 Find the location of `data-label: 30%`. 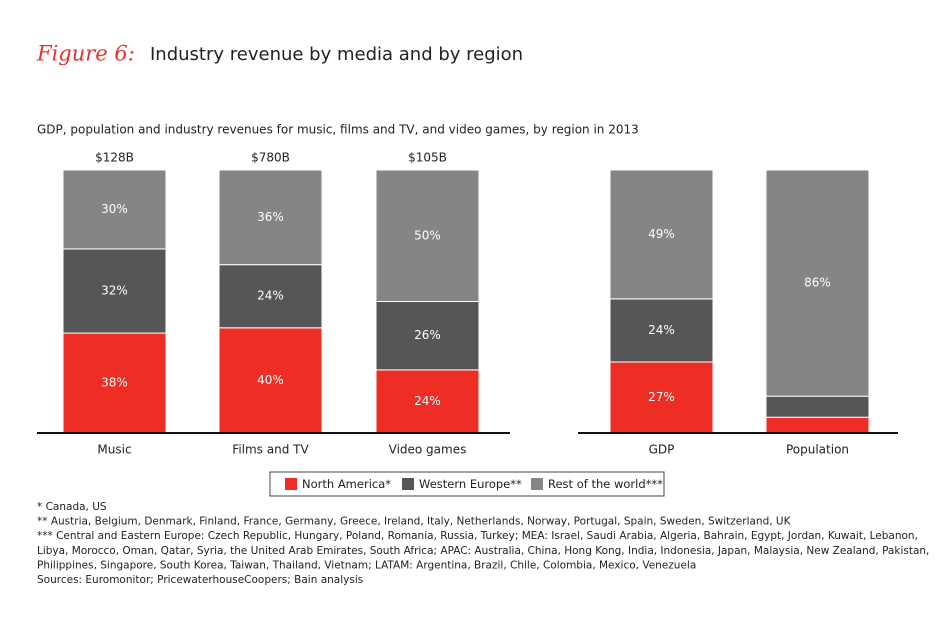

data-label: 30% is located at coordinates (114, 209).